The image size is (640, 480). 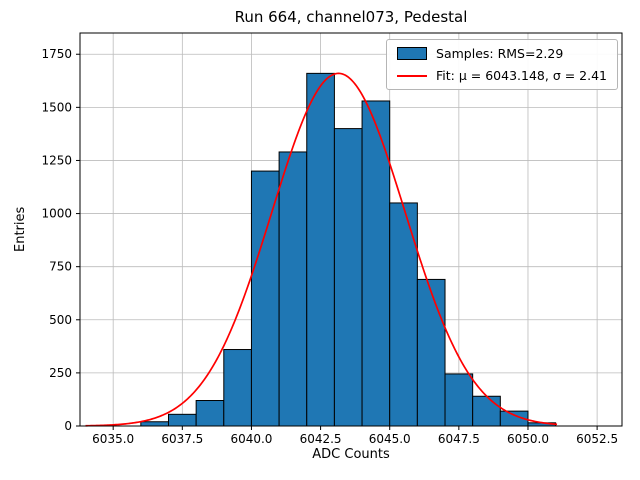 I want to click on x-tick-label: 6037.5, so click(x=182, y=439).